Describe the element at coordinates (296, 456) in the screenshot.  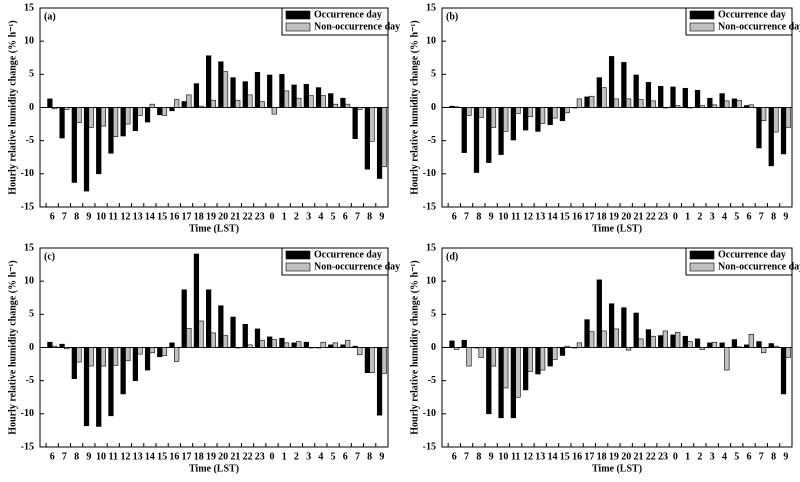
I see `x-tick-label: 2` at that location.